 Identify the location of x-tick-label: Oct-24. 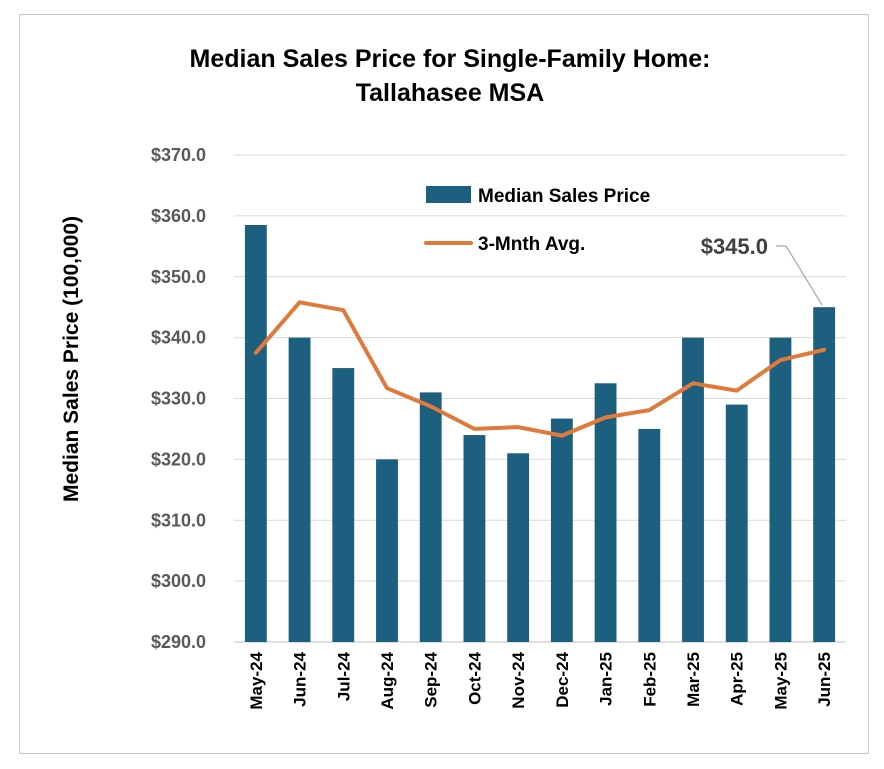
(474, 677).